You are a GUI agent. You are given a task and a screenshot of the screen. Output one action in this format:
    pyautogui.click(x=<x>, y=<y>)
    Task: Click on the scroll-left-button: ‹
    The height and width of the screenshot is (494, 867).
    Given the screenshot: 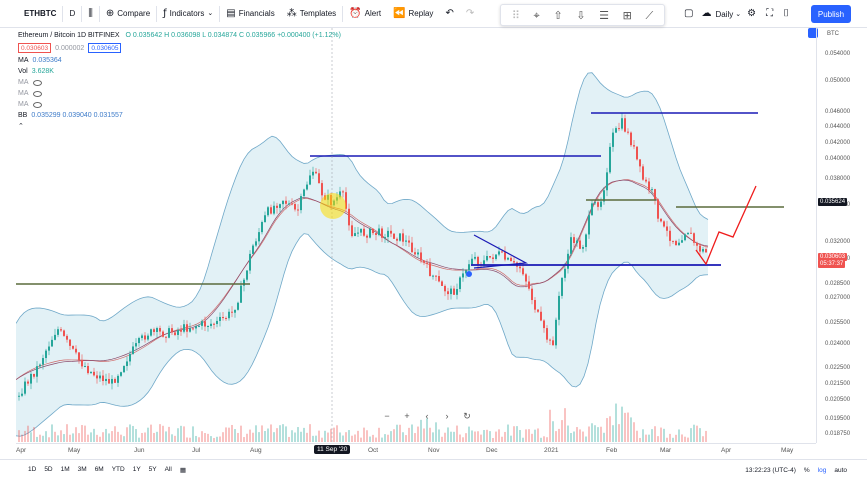 What is the action you would take?
    pyautogui.click(x=427, y=416)
    